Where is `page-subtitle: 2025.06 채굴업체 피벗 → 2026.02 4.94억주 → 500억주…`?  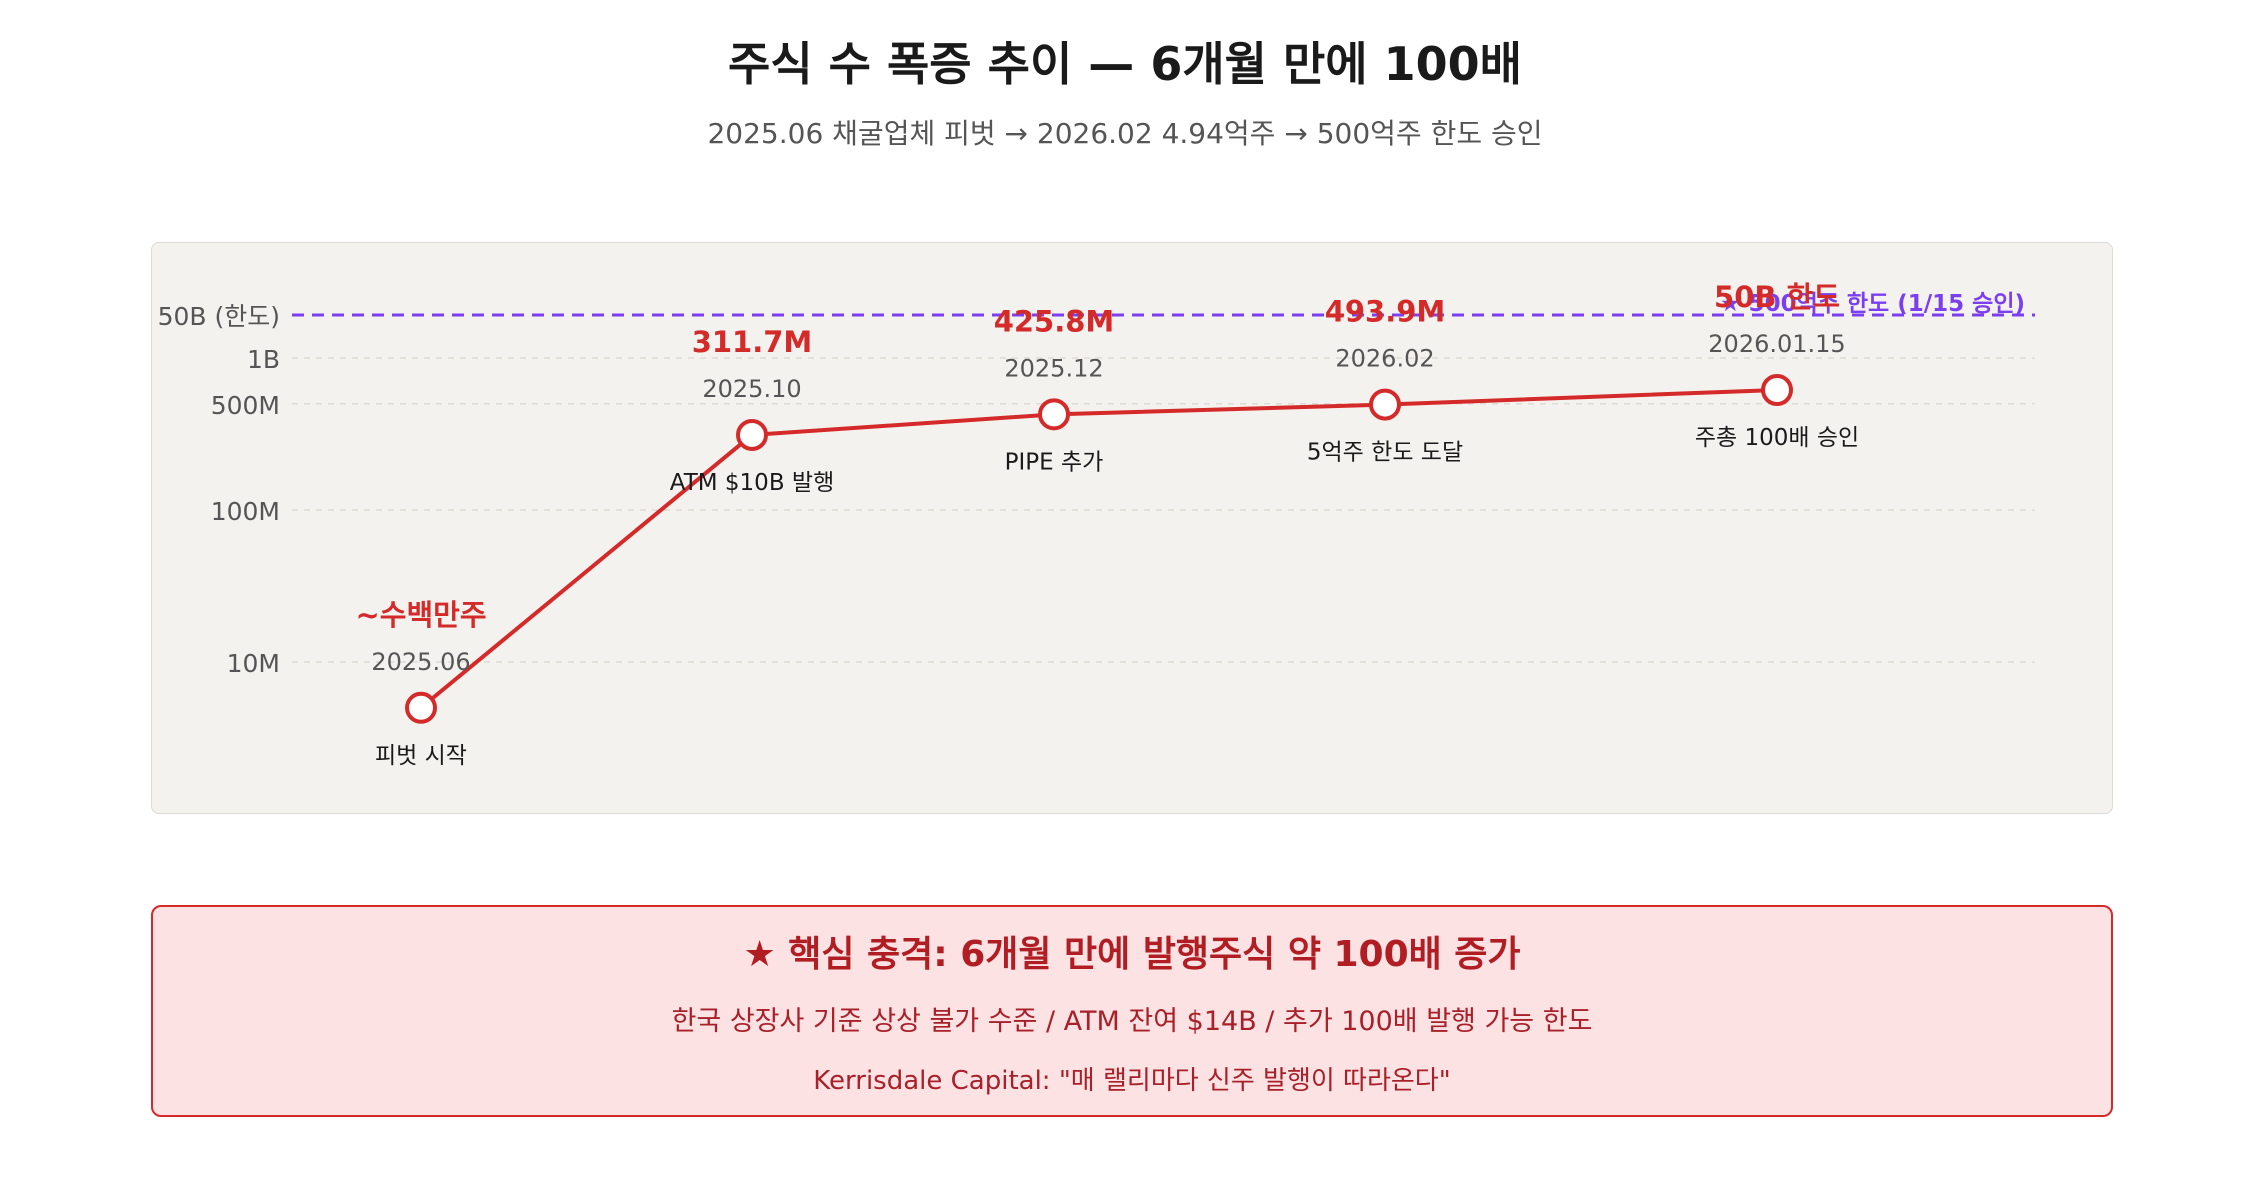 page-subtitle: 2025.06 채굴업체 피벗 → 2026.02 4.94억주 → 500억주… is located at coordinates (1125, 133).